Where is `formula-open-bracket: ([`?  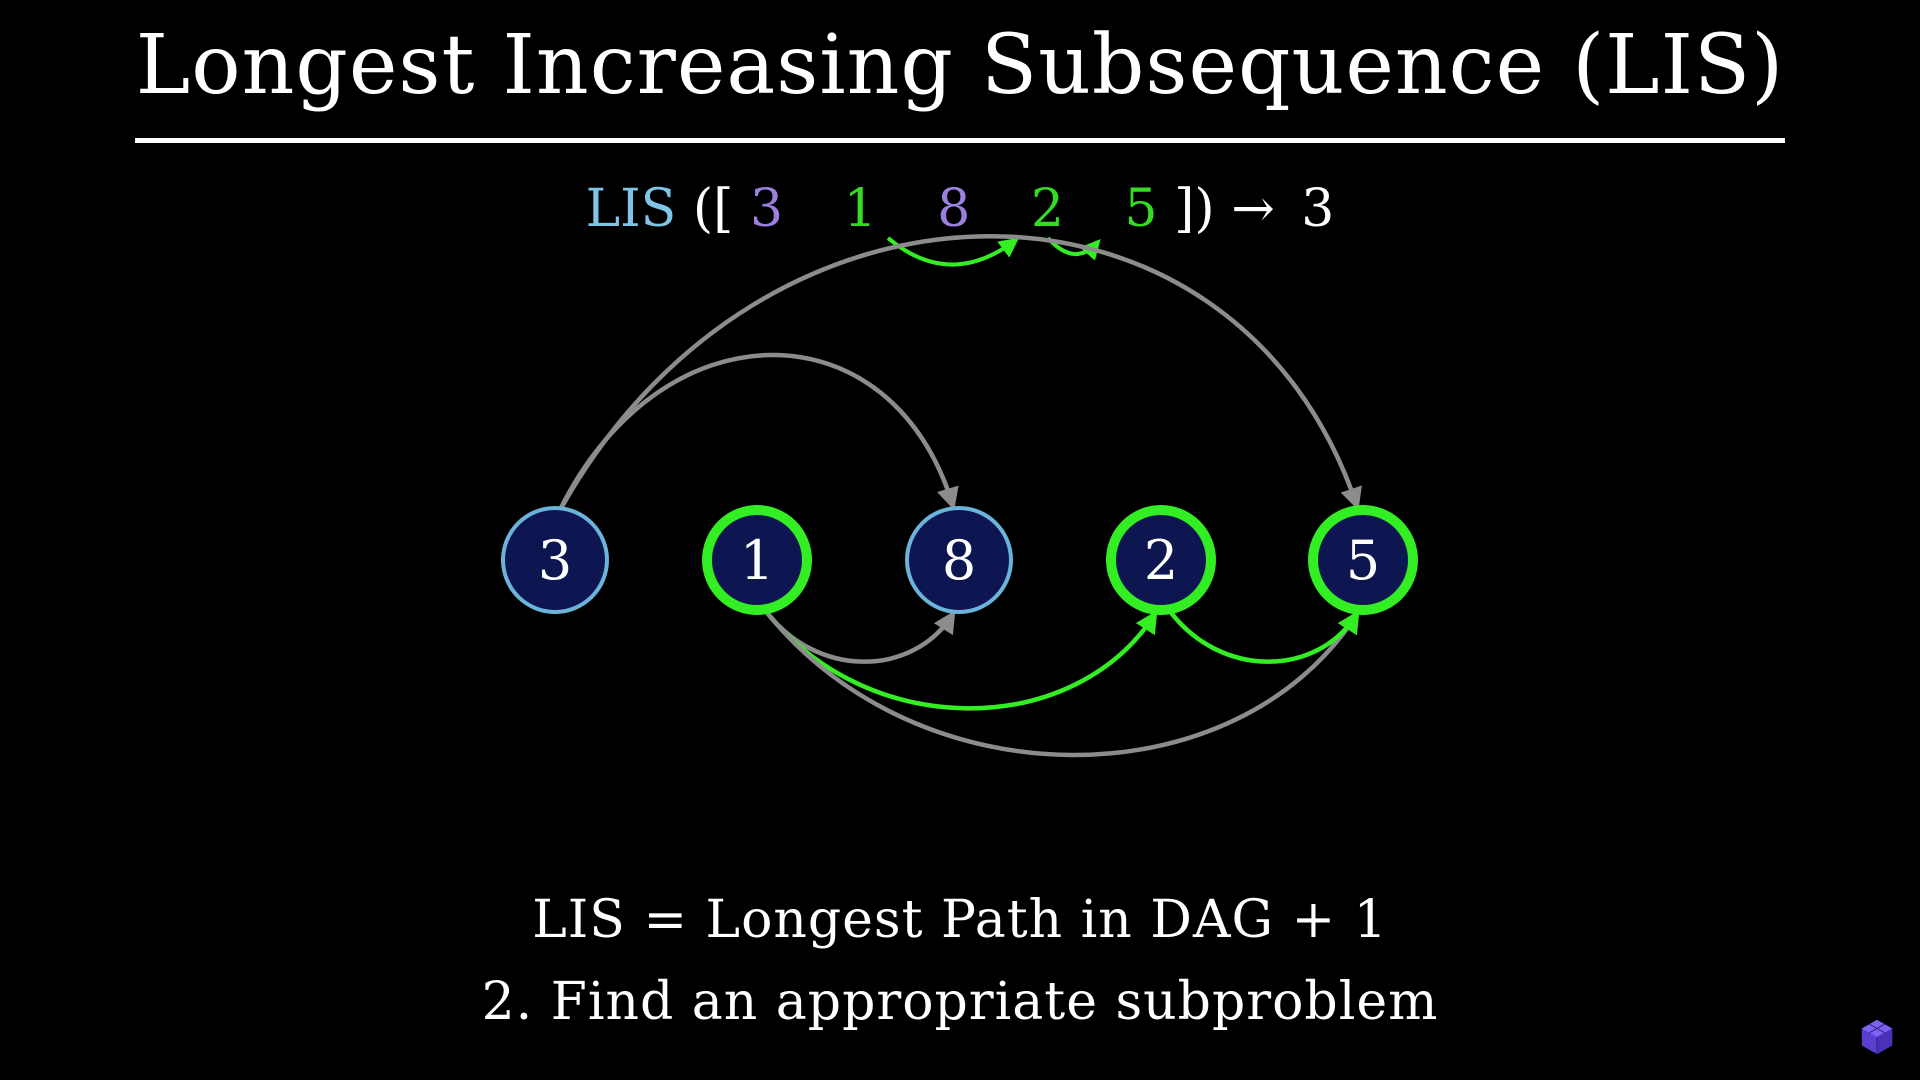 formula-open-bracket: ([ is located at coordinates (713, 209).